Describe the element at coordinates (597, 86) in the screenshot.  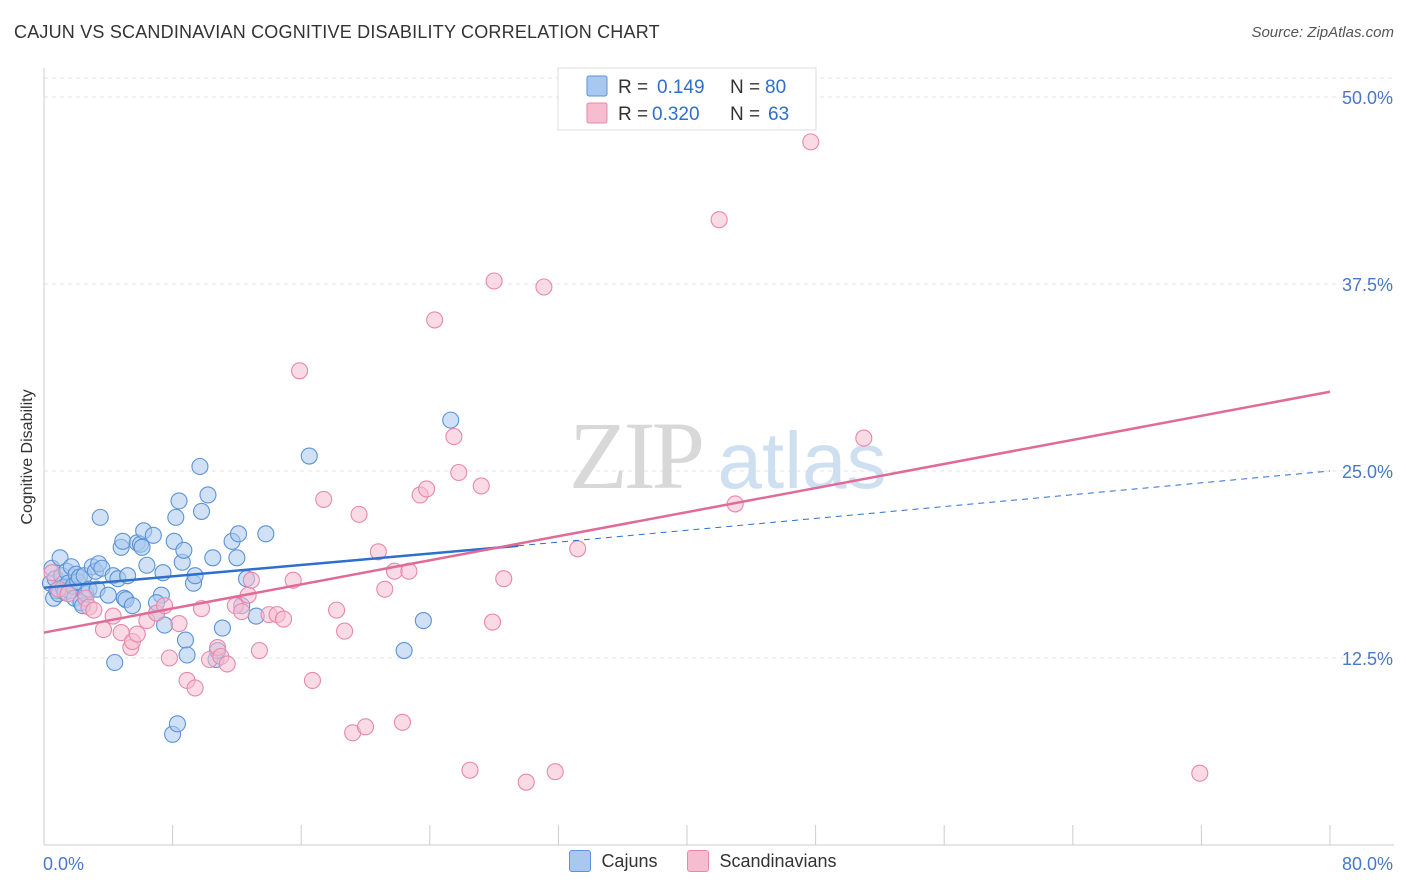
I see `legend-swatch-cajuns` at that location.